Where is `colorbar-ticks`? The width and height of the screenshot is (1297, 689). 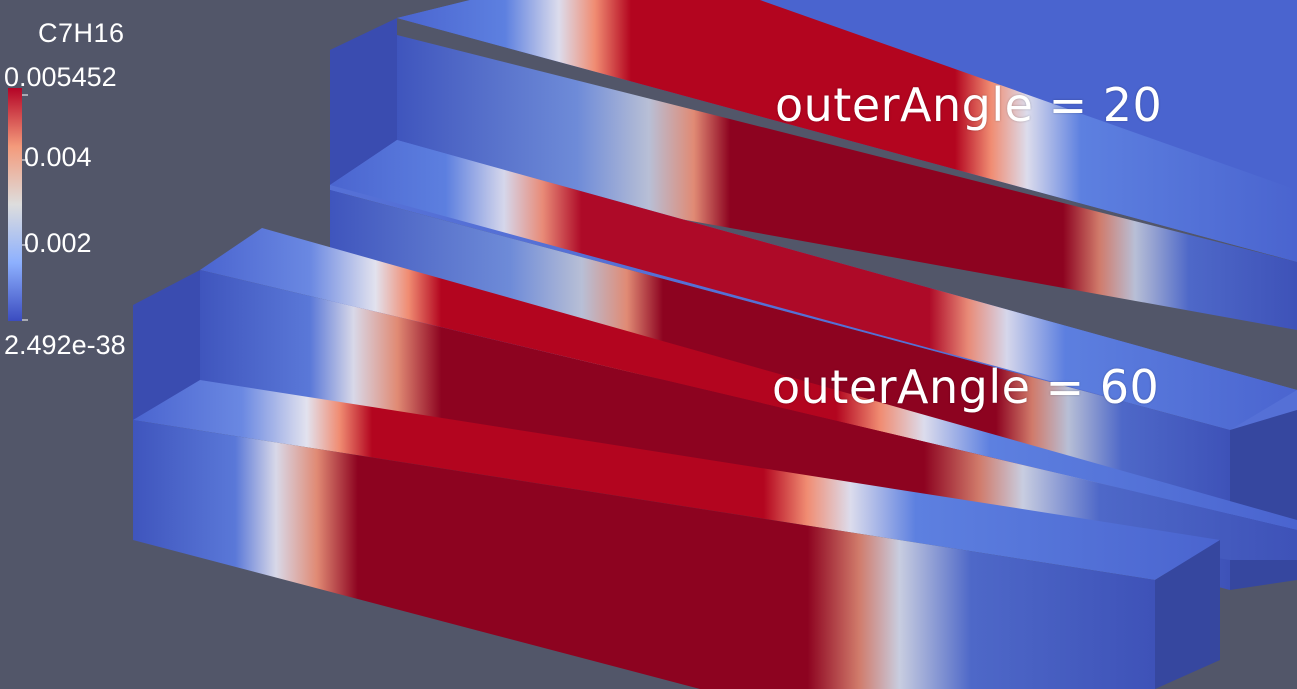
colorbar-ticks is located at coordinates (25, 207).